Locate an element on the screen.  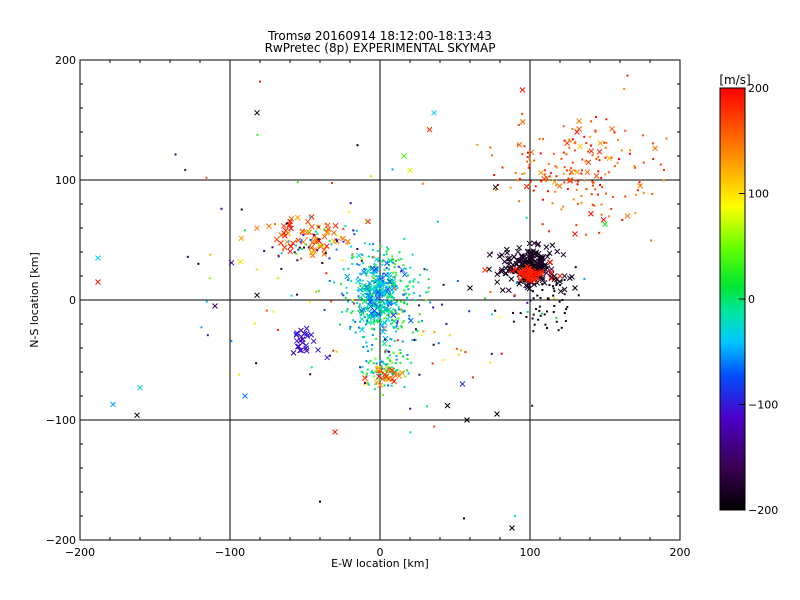
x-tick-label: 200 is located at coordinates (680, 552).